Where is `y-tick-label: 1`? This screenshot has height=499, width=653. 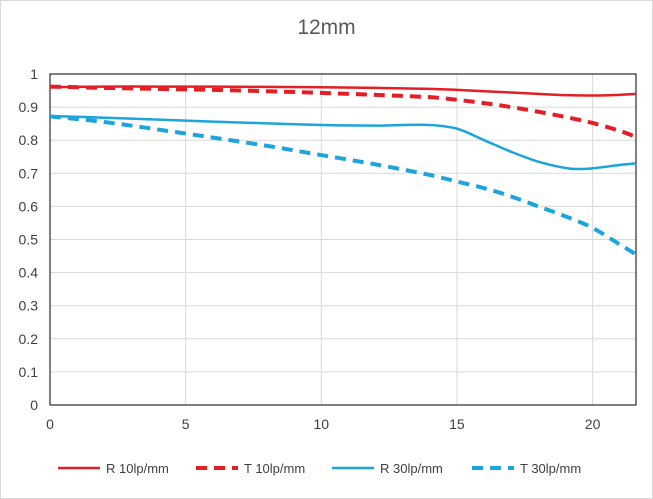
y-tick-label: 1 is located at coordinates (34, 74).